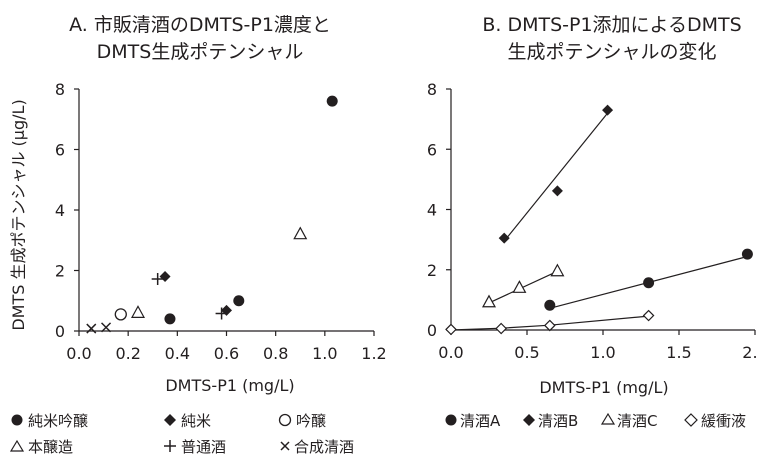  What do you see at coordinates (58, 421) in the screenshot?
I see `legend-label: 純米吟醸` at bounding box center [58, 421].